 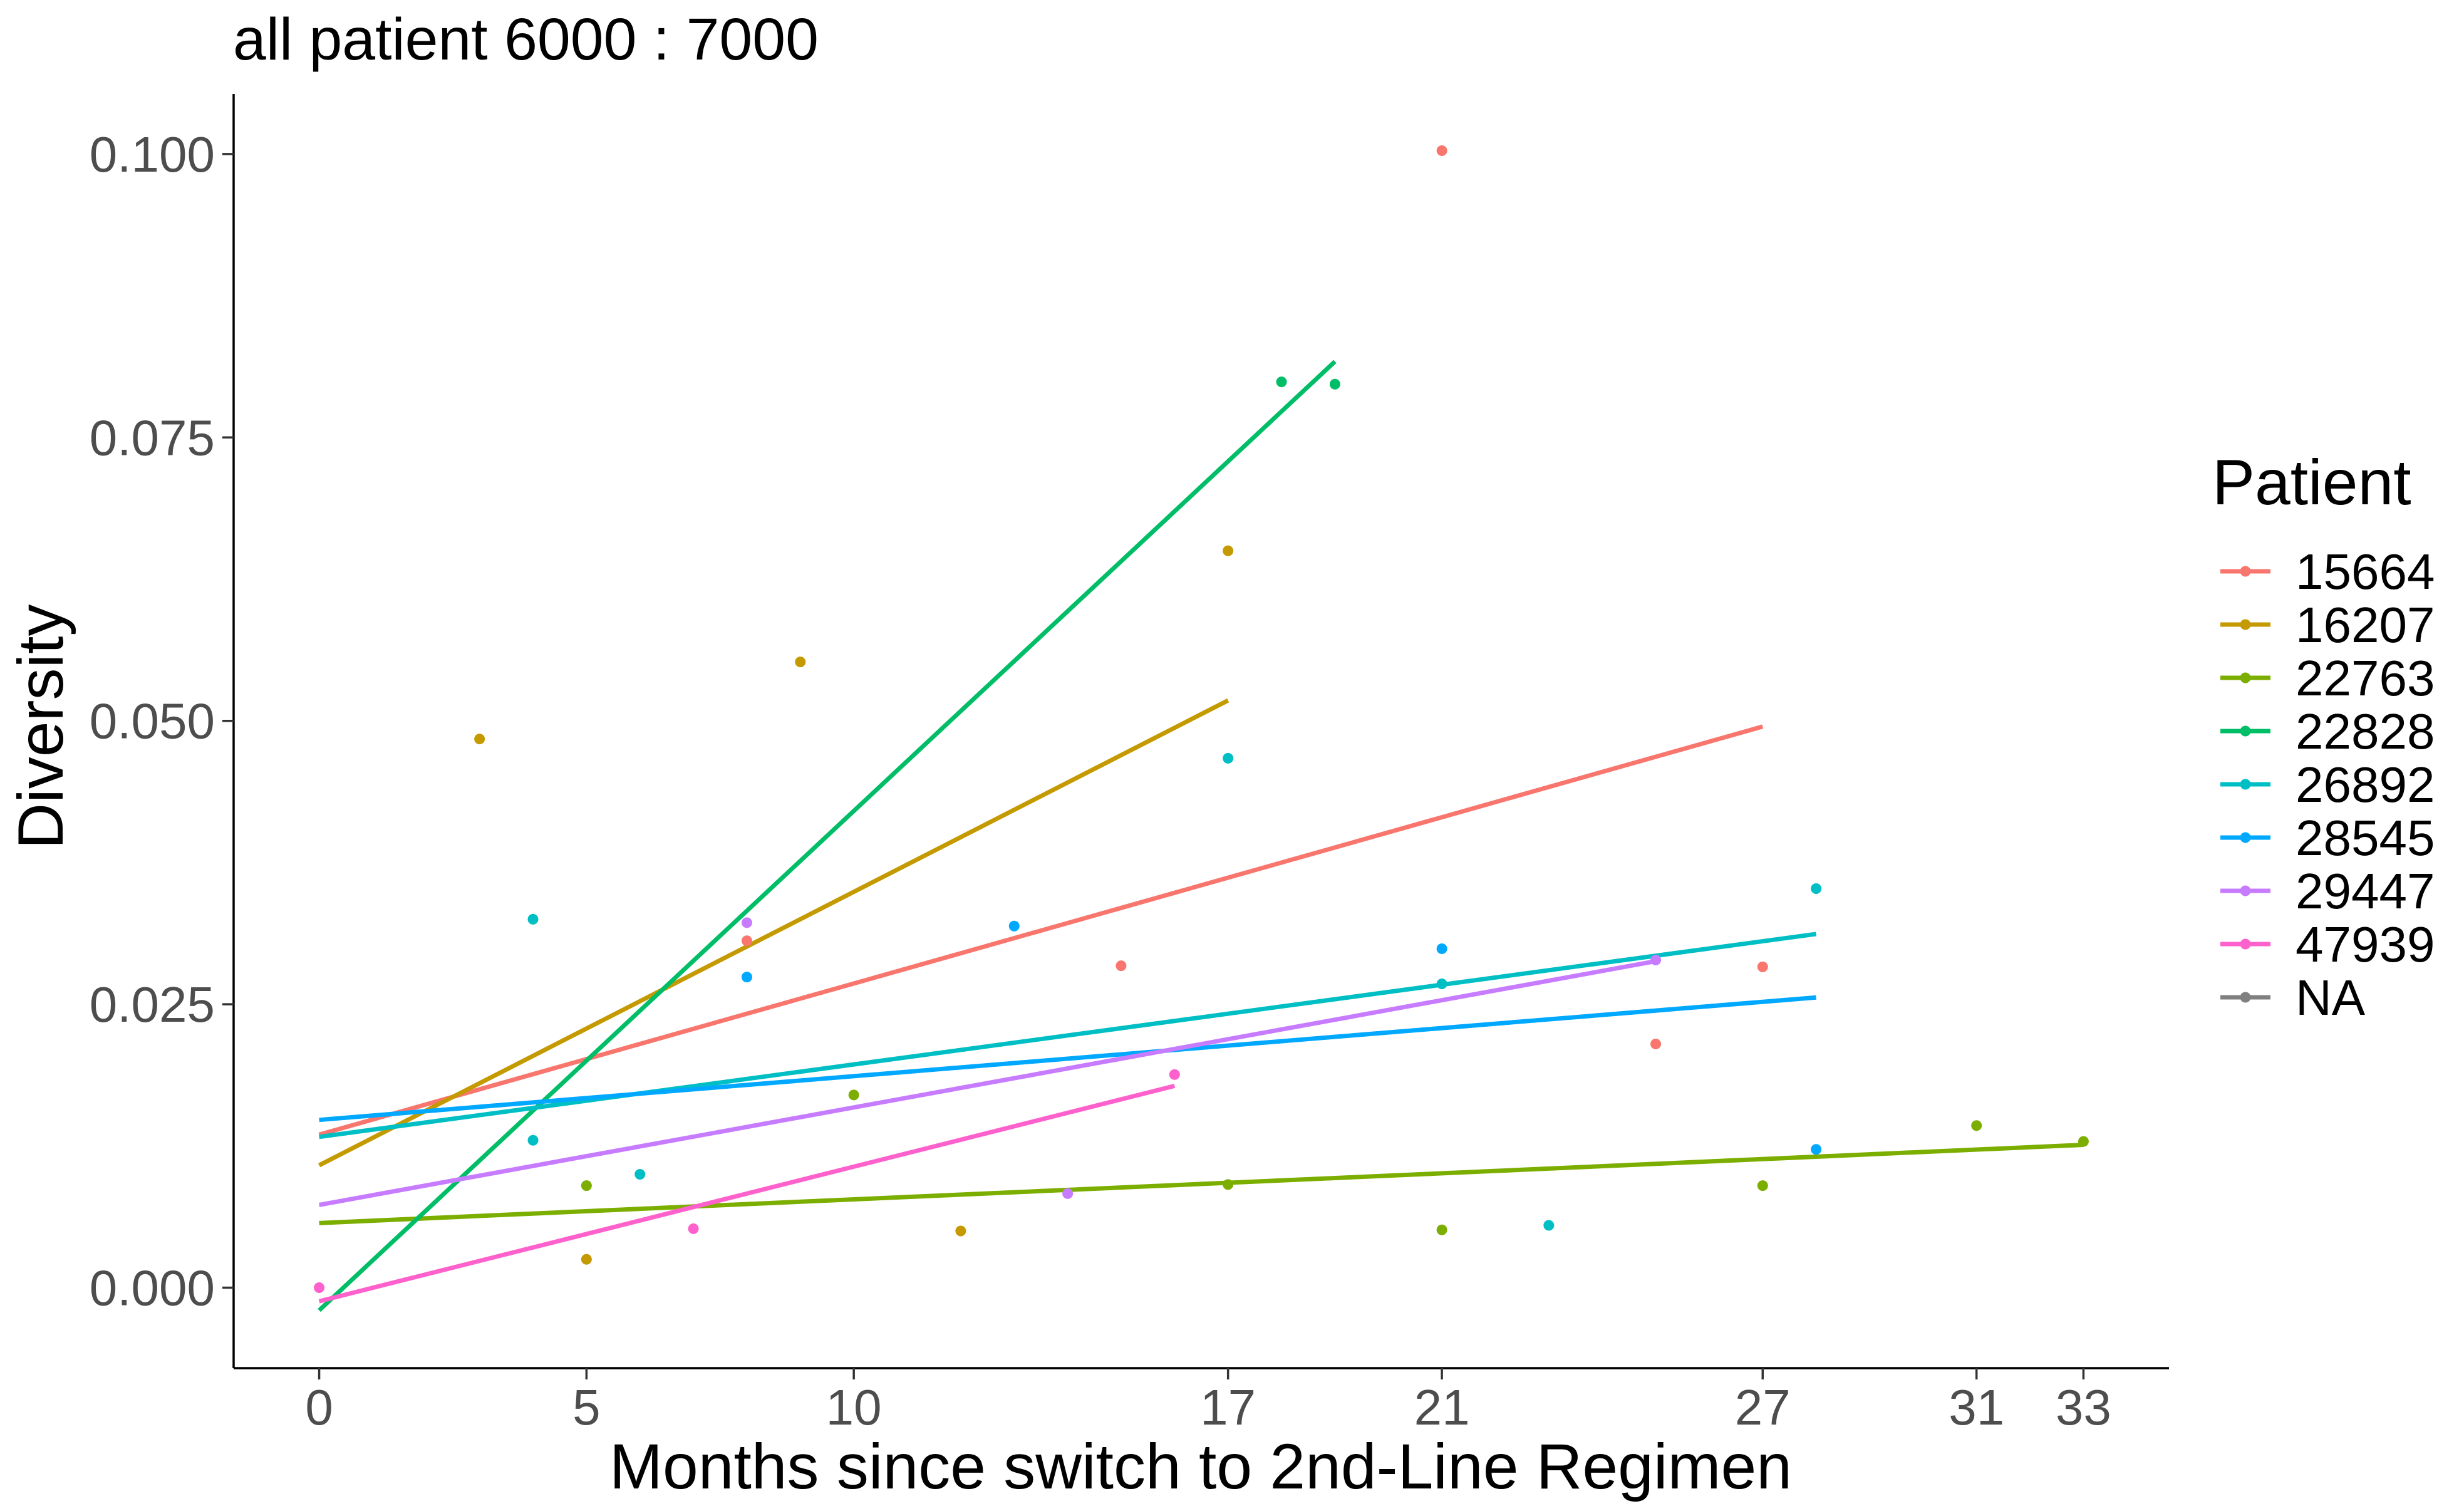 What do you see at coordinates (526, 39) in the screenshot?
I see `chart-title: all patient 6000 : 7000` at bounding box center [526, 39].